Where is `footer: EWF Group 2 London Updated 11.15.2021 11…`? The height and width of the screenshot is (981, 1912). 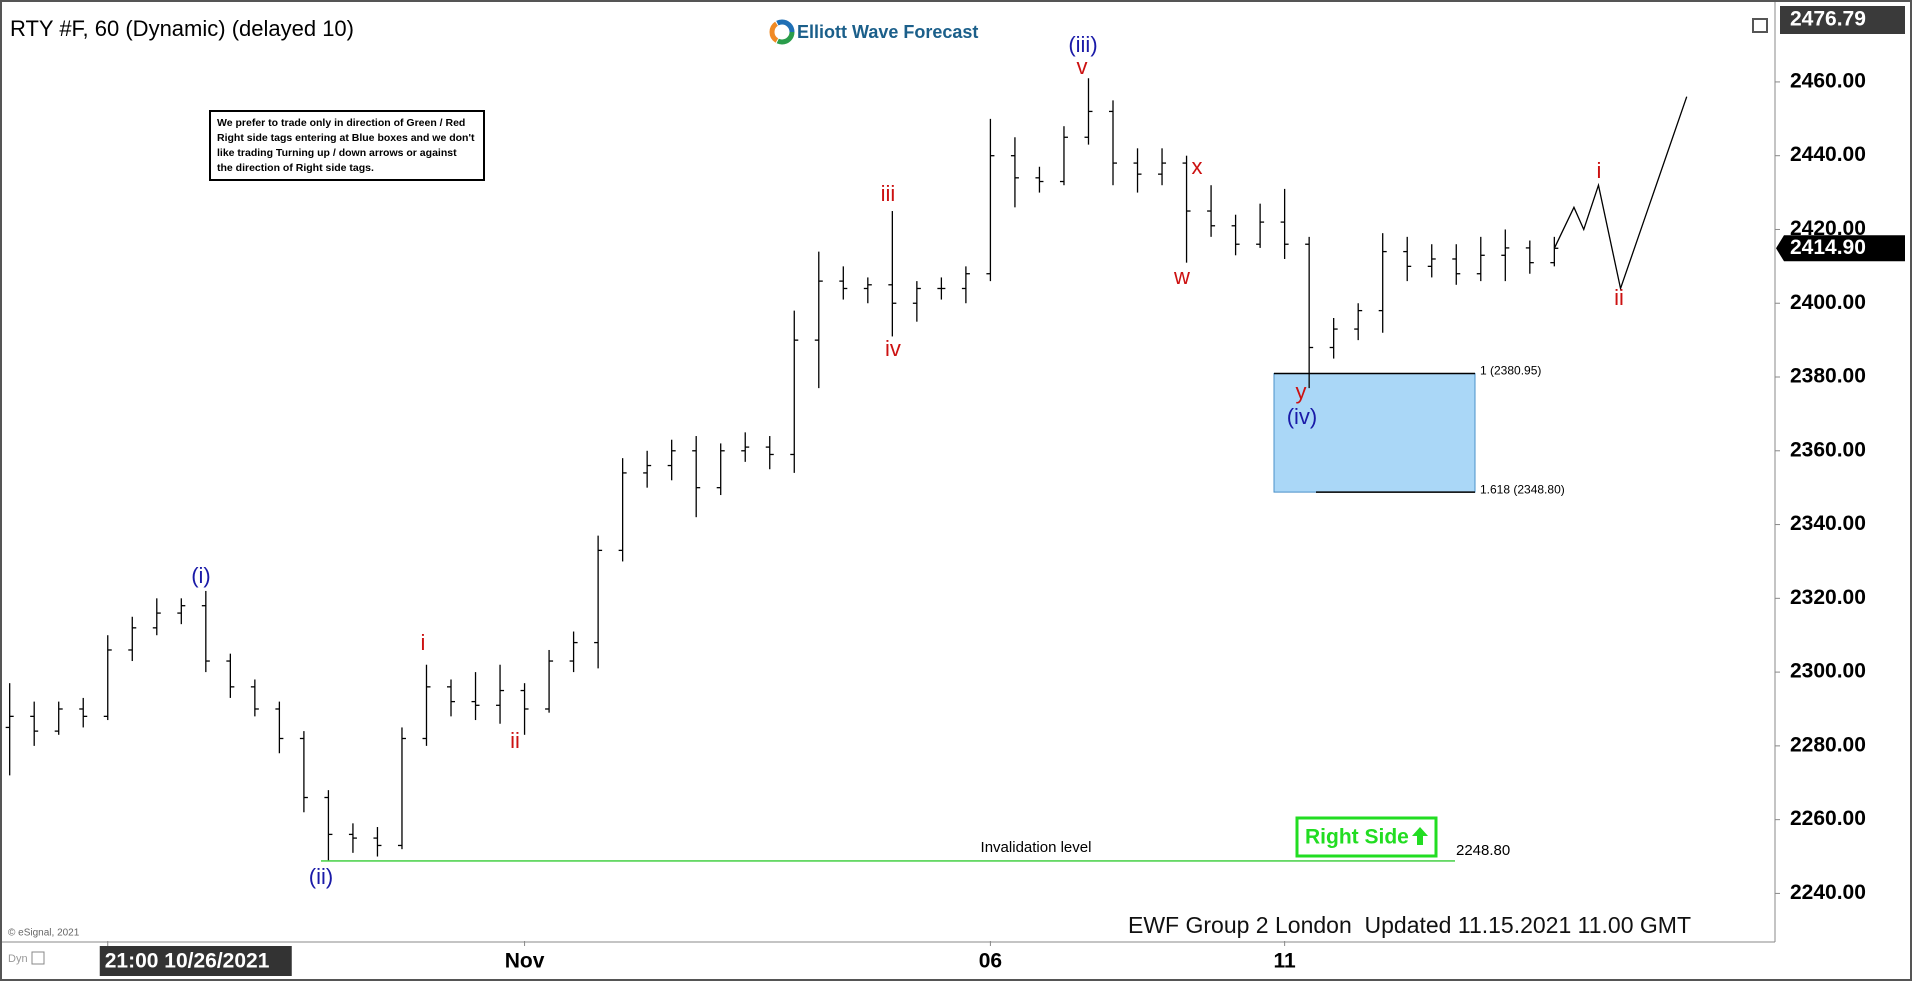 footer: EWF Group 2 London Updated 11.15.2021 11… is located at coordinates (1409, 925).